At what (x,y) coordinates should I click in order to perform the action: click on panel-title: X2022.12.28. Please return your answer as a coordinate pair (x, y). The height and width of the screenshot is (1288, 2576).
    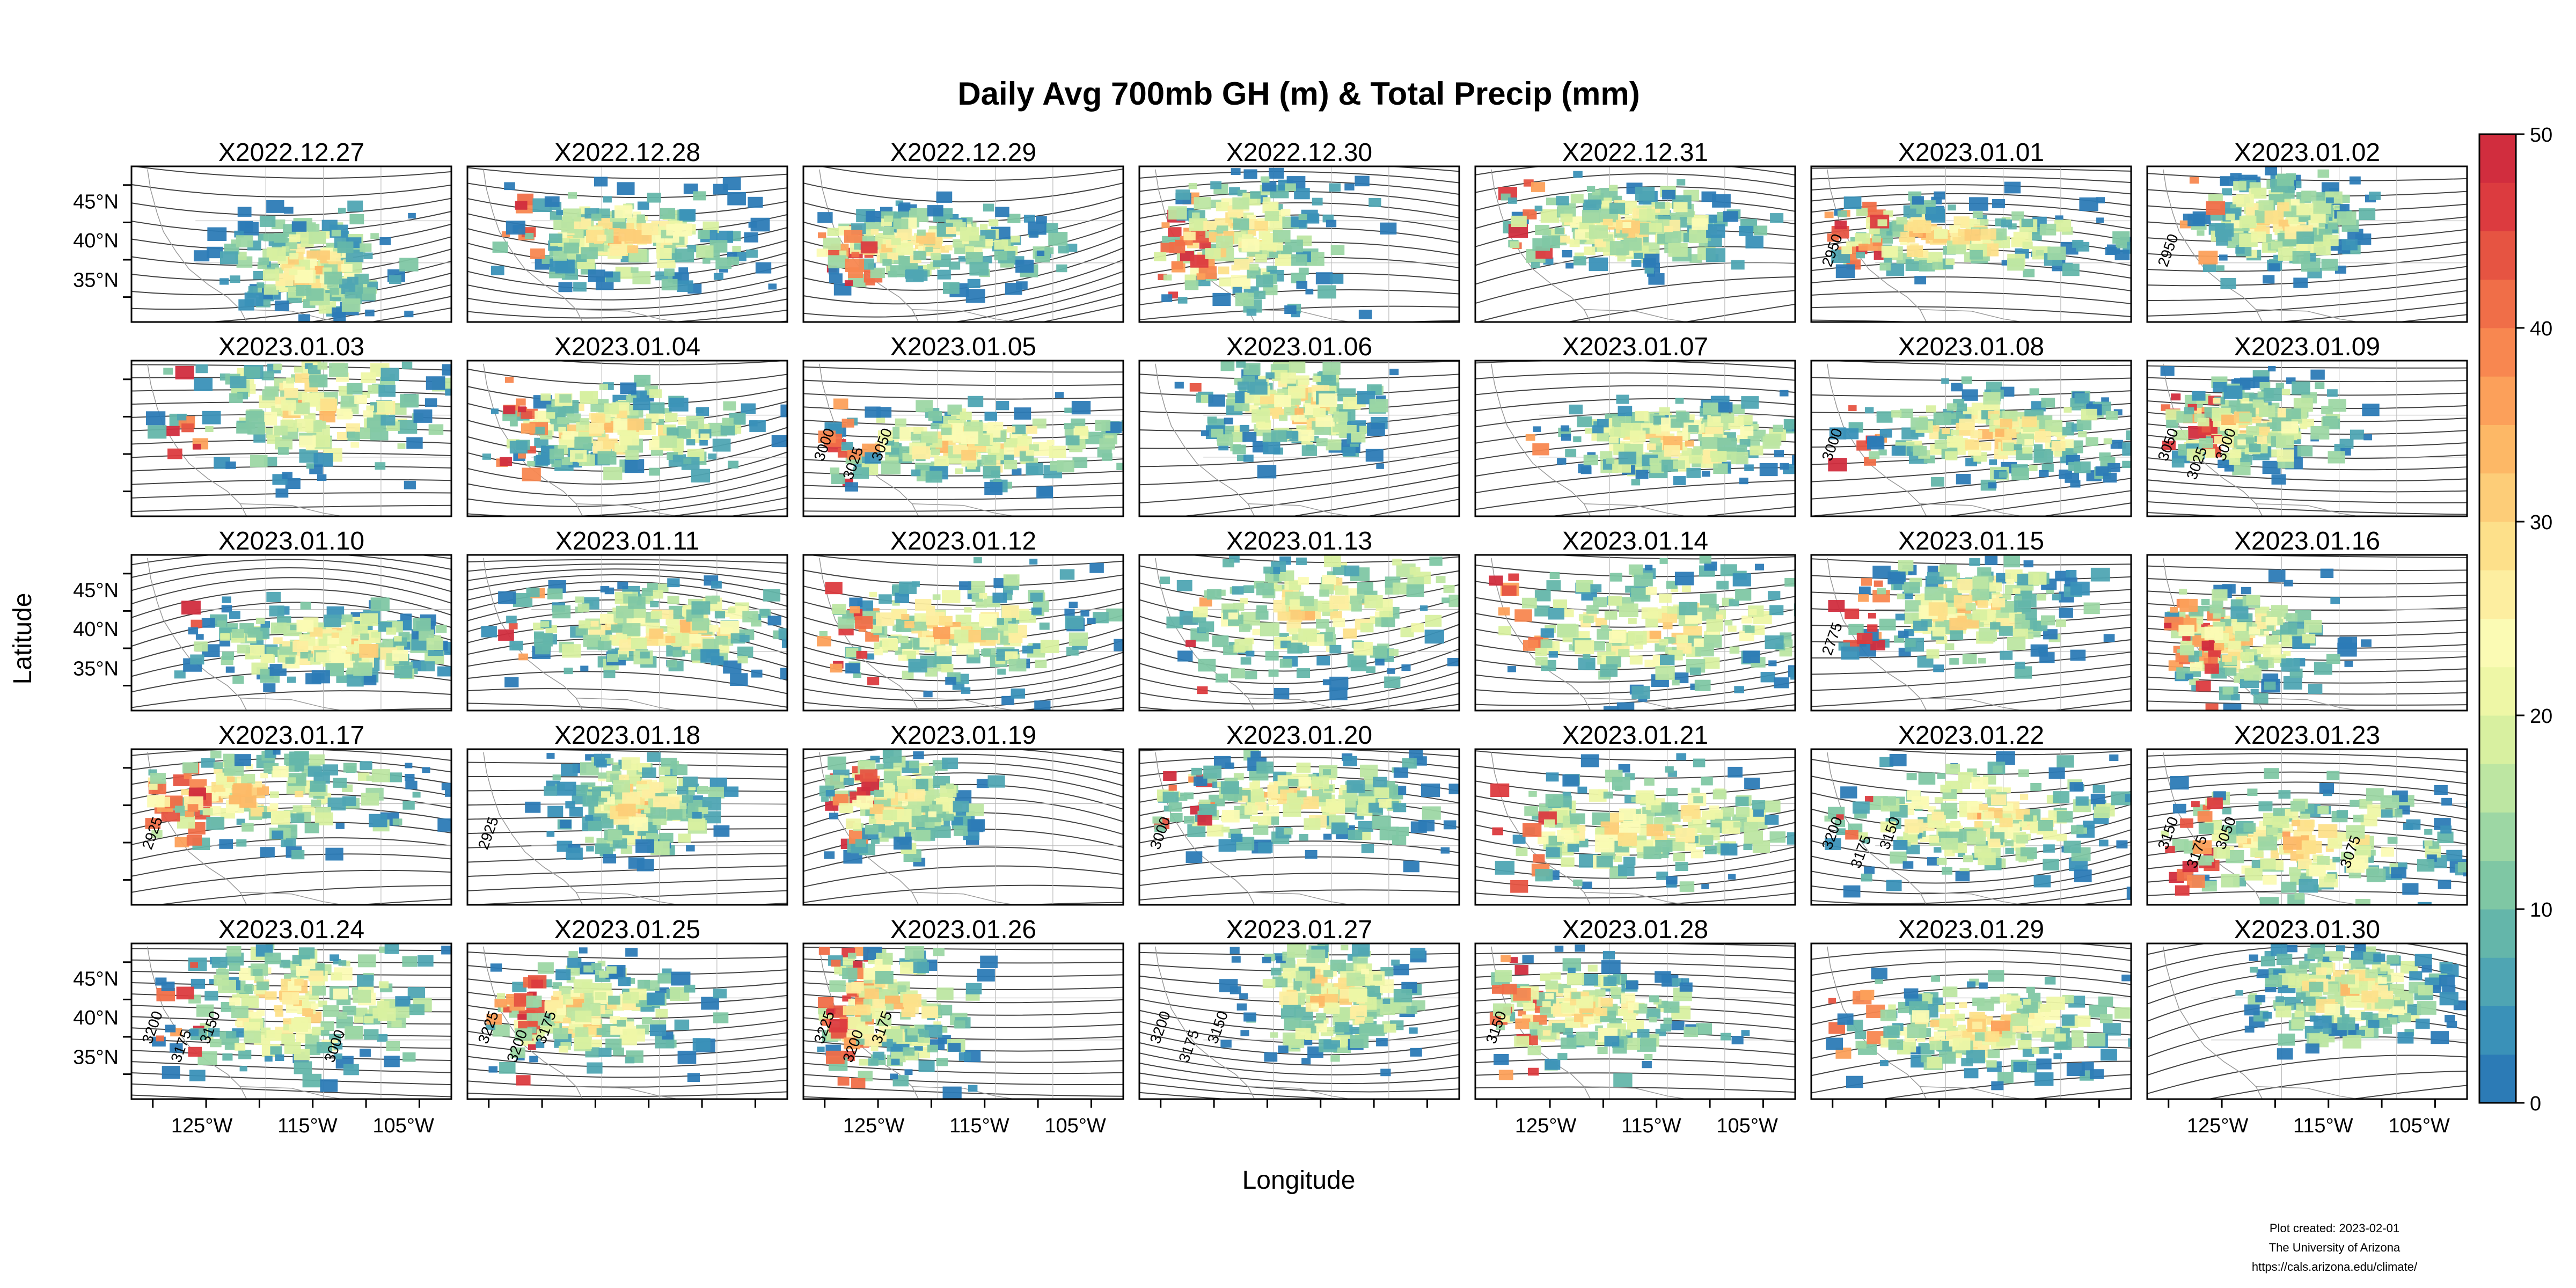
    Looking at the image, I should click on (627, 152).